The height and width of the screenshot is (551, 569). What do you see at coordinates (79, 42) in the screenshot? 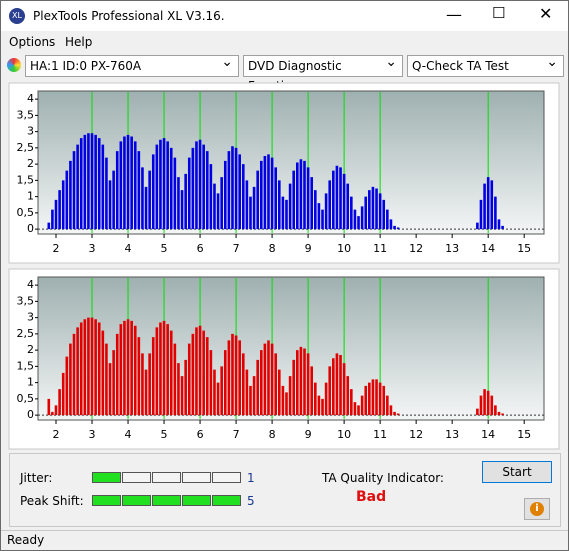
I see `menu-item: Help` at bounding box center [79, 42].